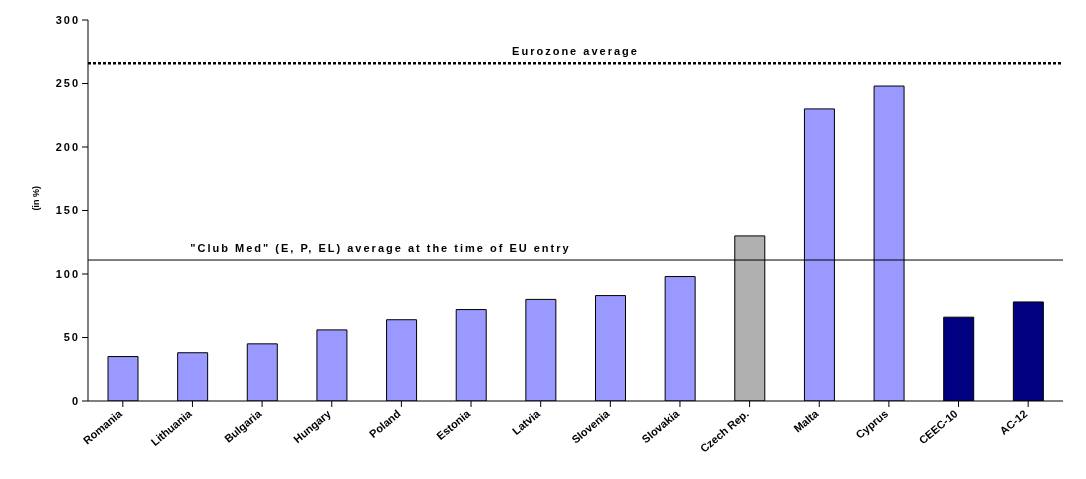 The width and height of the screenshot is (1086, 479). What do you see at coordinates (380, 248) in the screenshot?
I see `ref-line-label: "Club Med" (E, P, EL) average at the time of EU entry` at bounding box center [380, 248].